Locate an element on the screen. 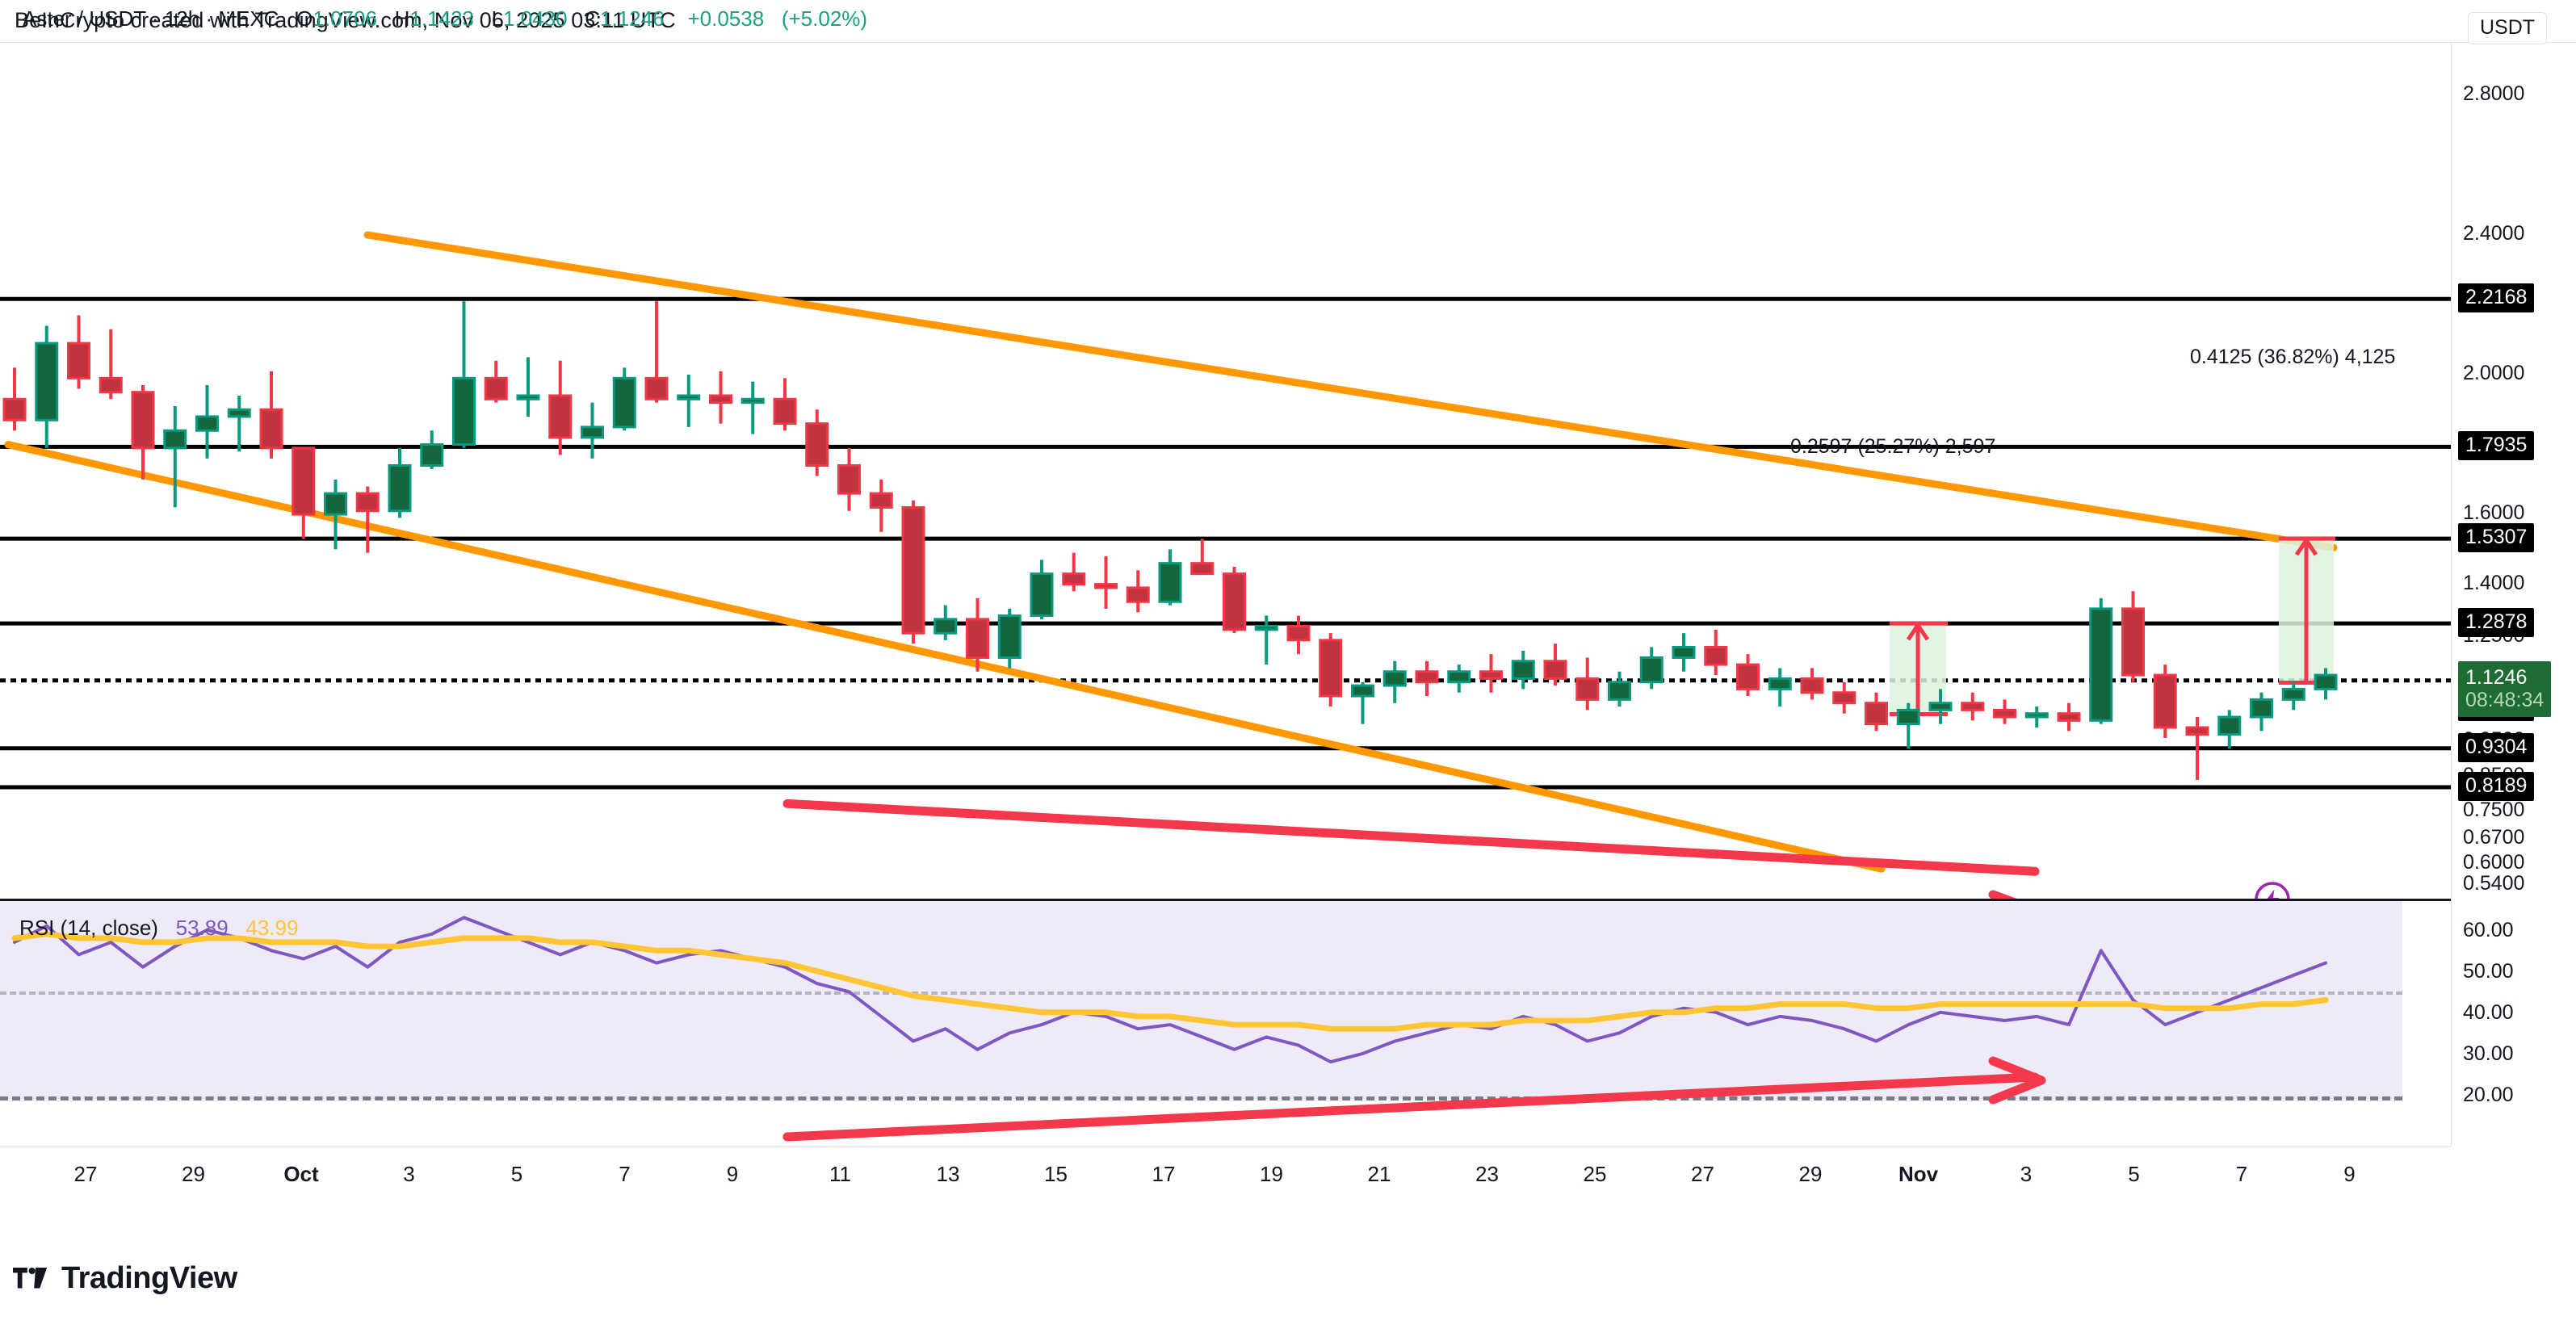 The image size is (2576, 1329). price-level-badge: 1.5307 is located at coordinates (2496, 538).